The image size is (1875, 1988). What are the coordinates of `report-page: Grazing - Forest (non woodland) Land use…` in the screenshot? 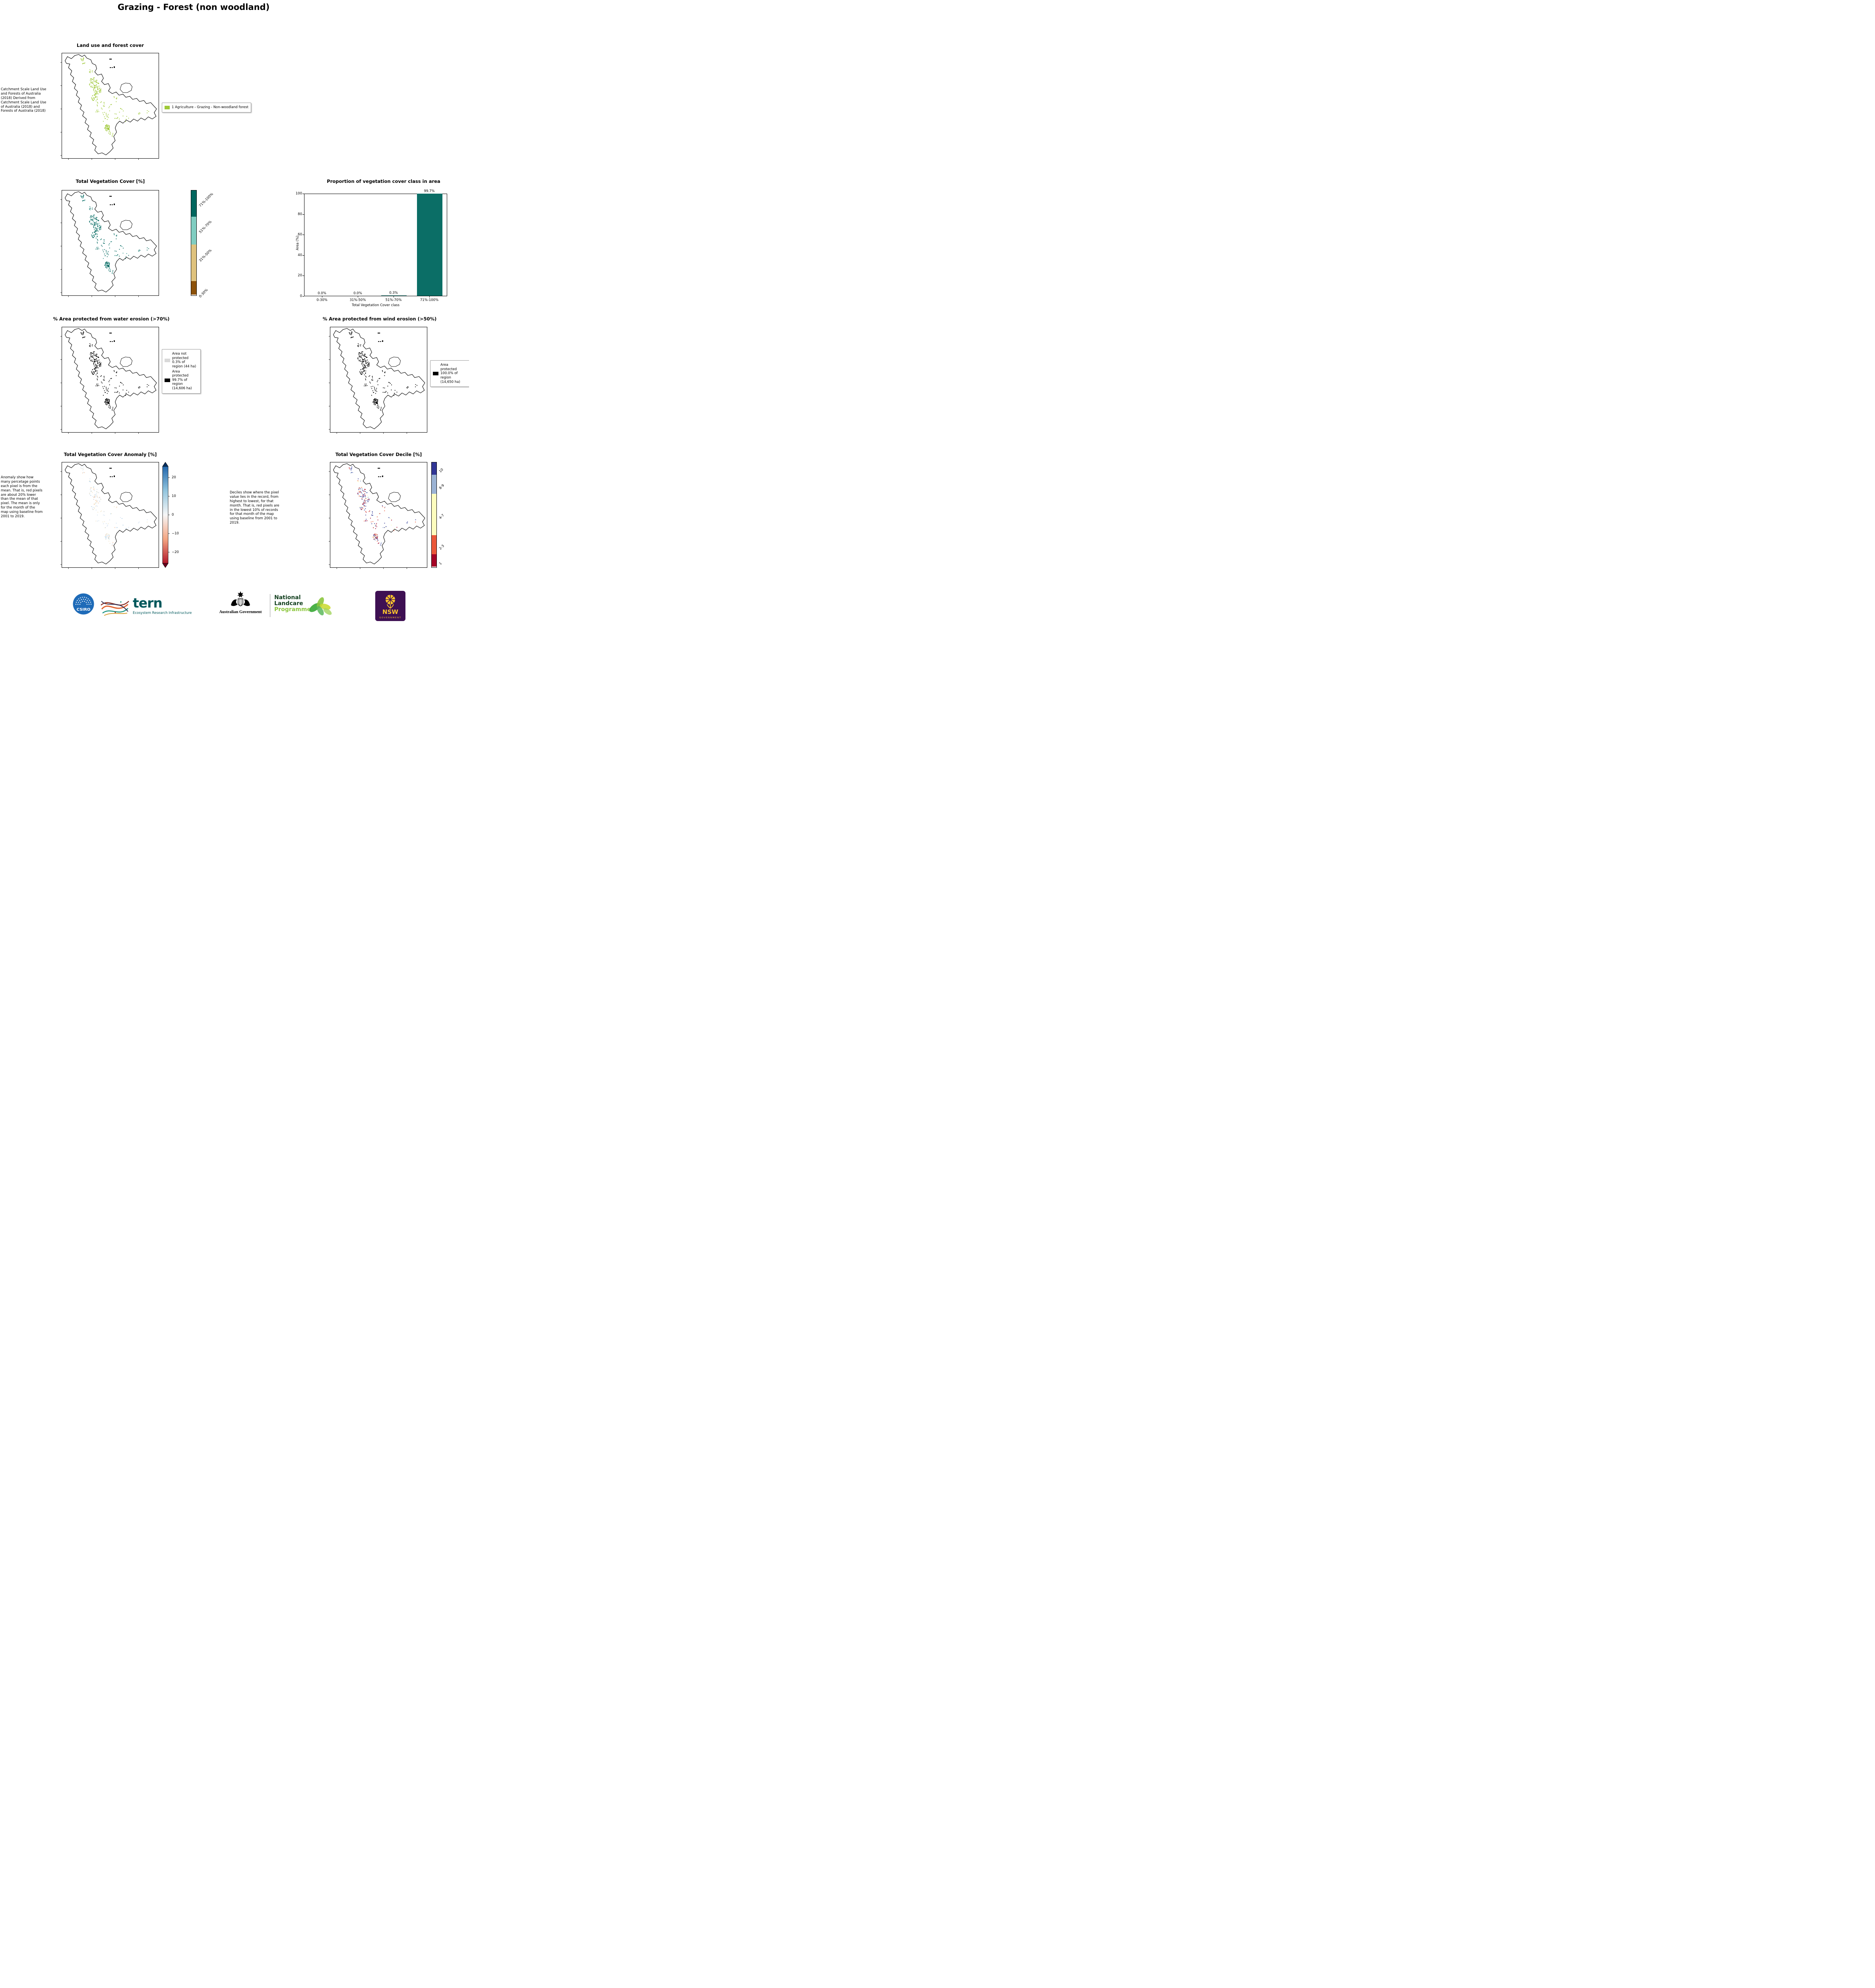 It's located at (235, 314).